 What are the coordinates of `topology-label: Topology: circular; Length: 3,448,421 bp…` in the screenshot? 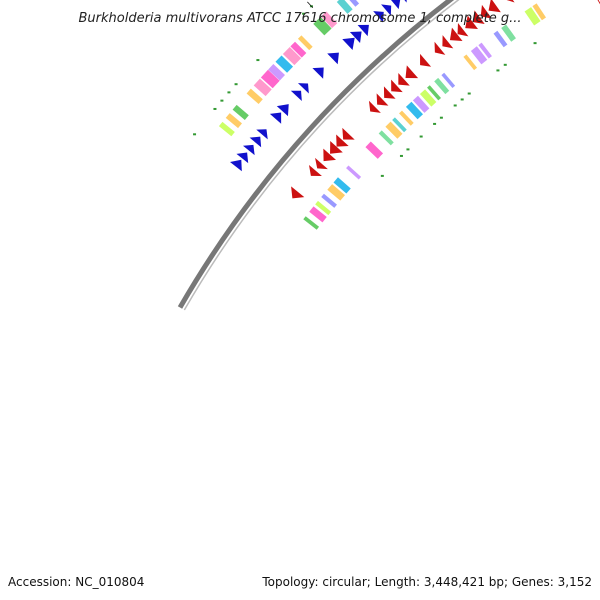 It's located at (426, 582).